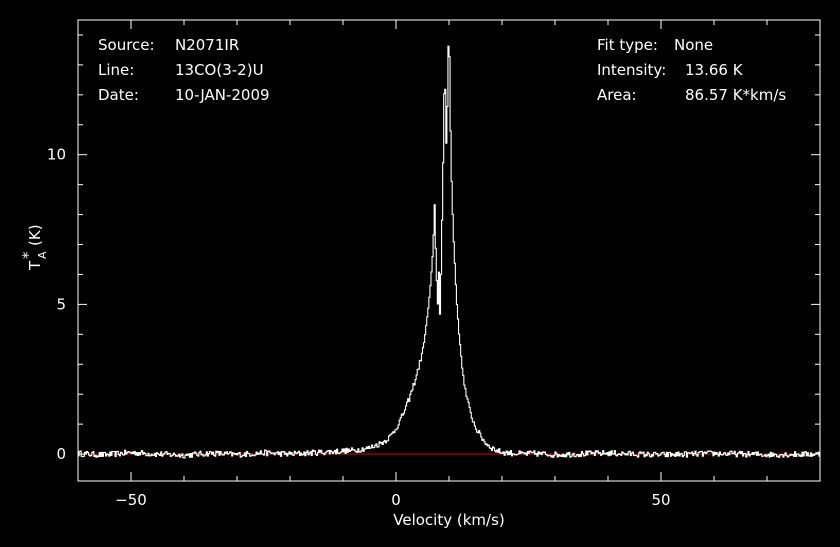  Describe the element at coordinates (118, 95) in the screenshot. I see `date-label: Date:` at that location.